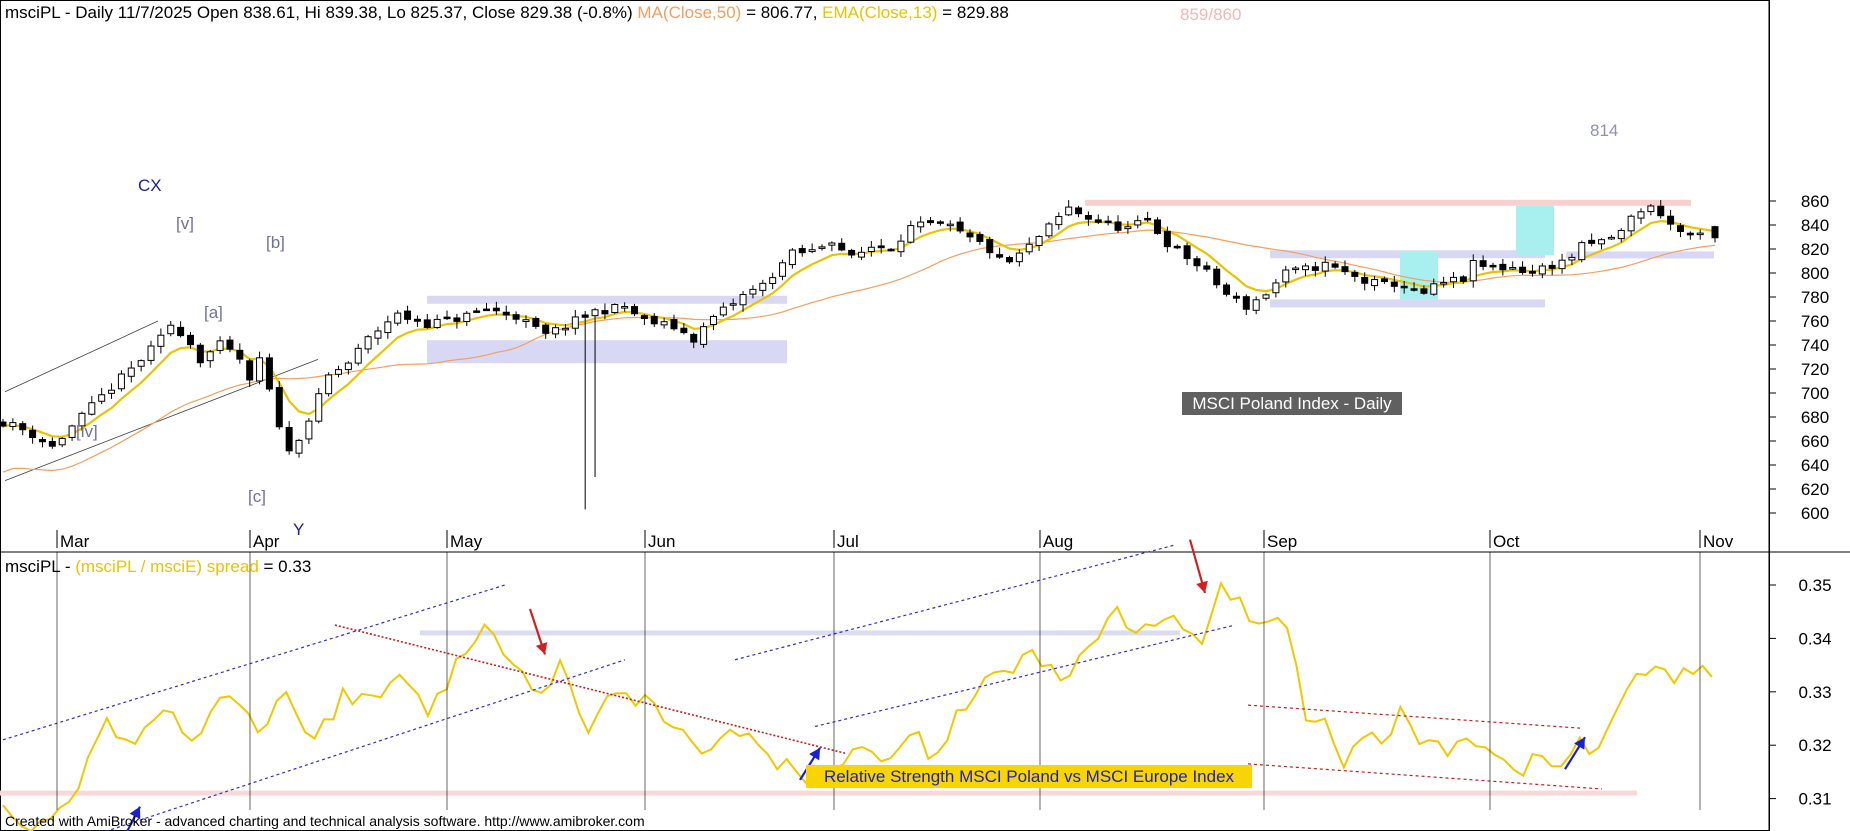 The width and height of the screenshot is (1850, 831). What do you see at coordinates (818, 793) in the screenshot?
I see `spread-support-band` at bounding box center [818, 793].